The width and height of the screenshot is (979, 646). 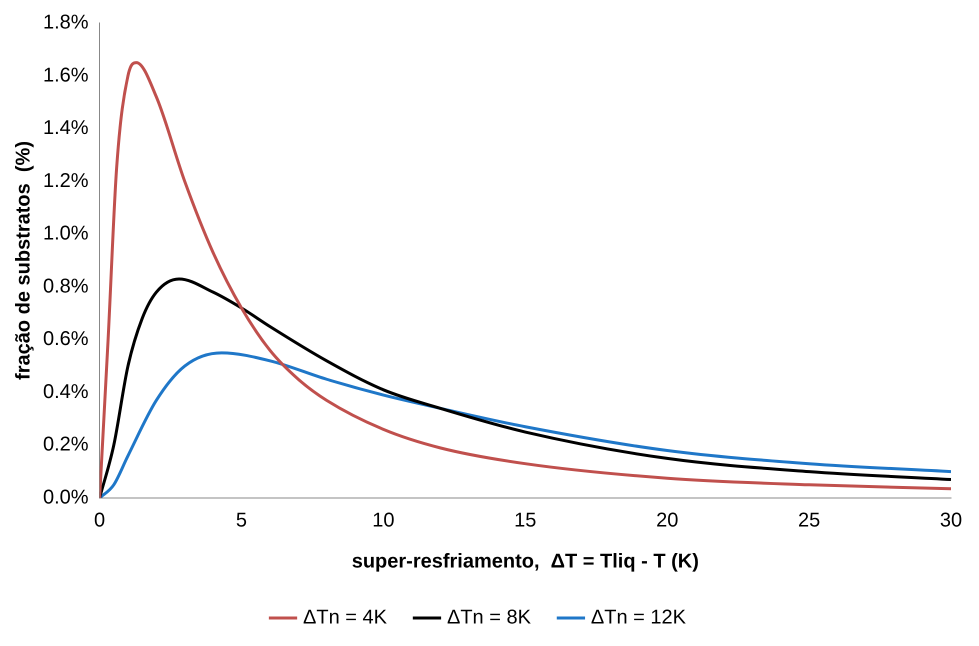 I want to click on legend-label: ΔTn = 4K, so click(x=345, y=617).